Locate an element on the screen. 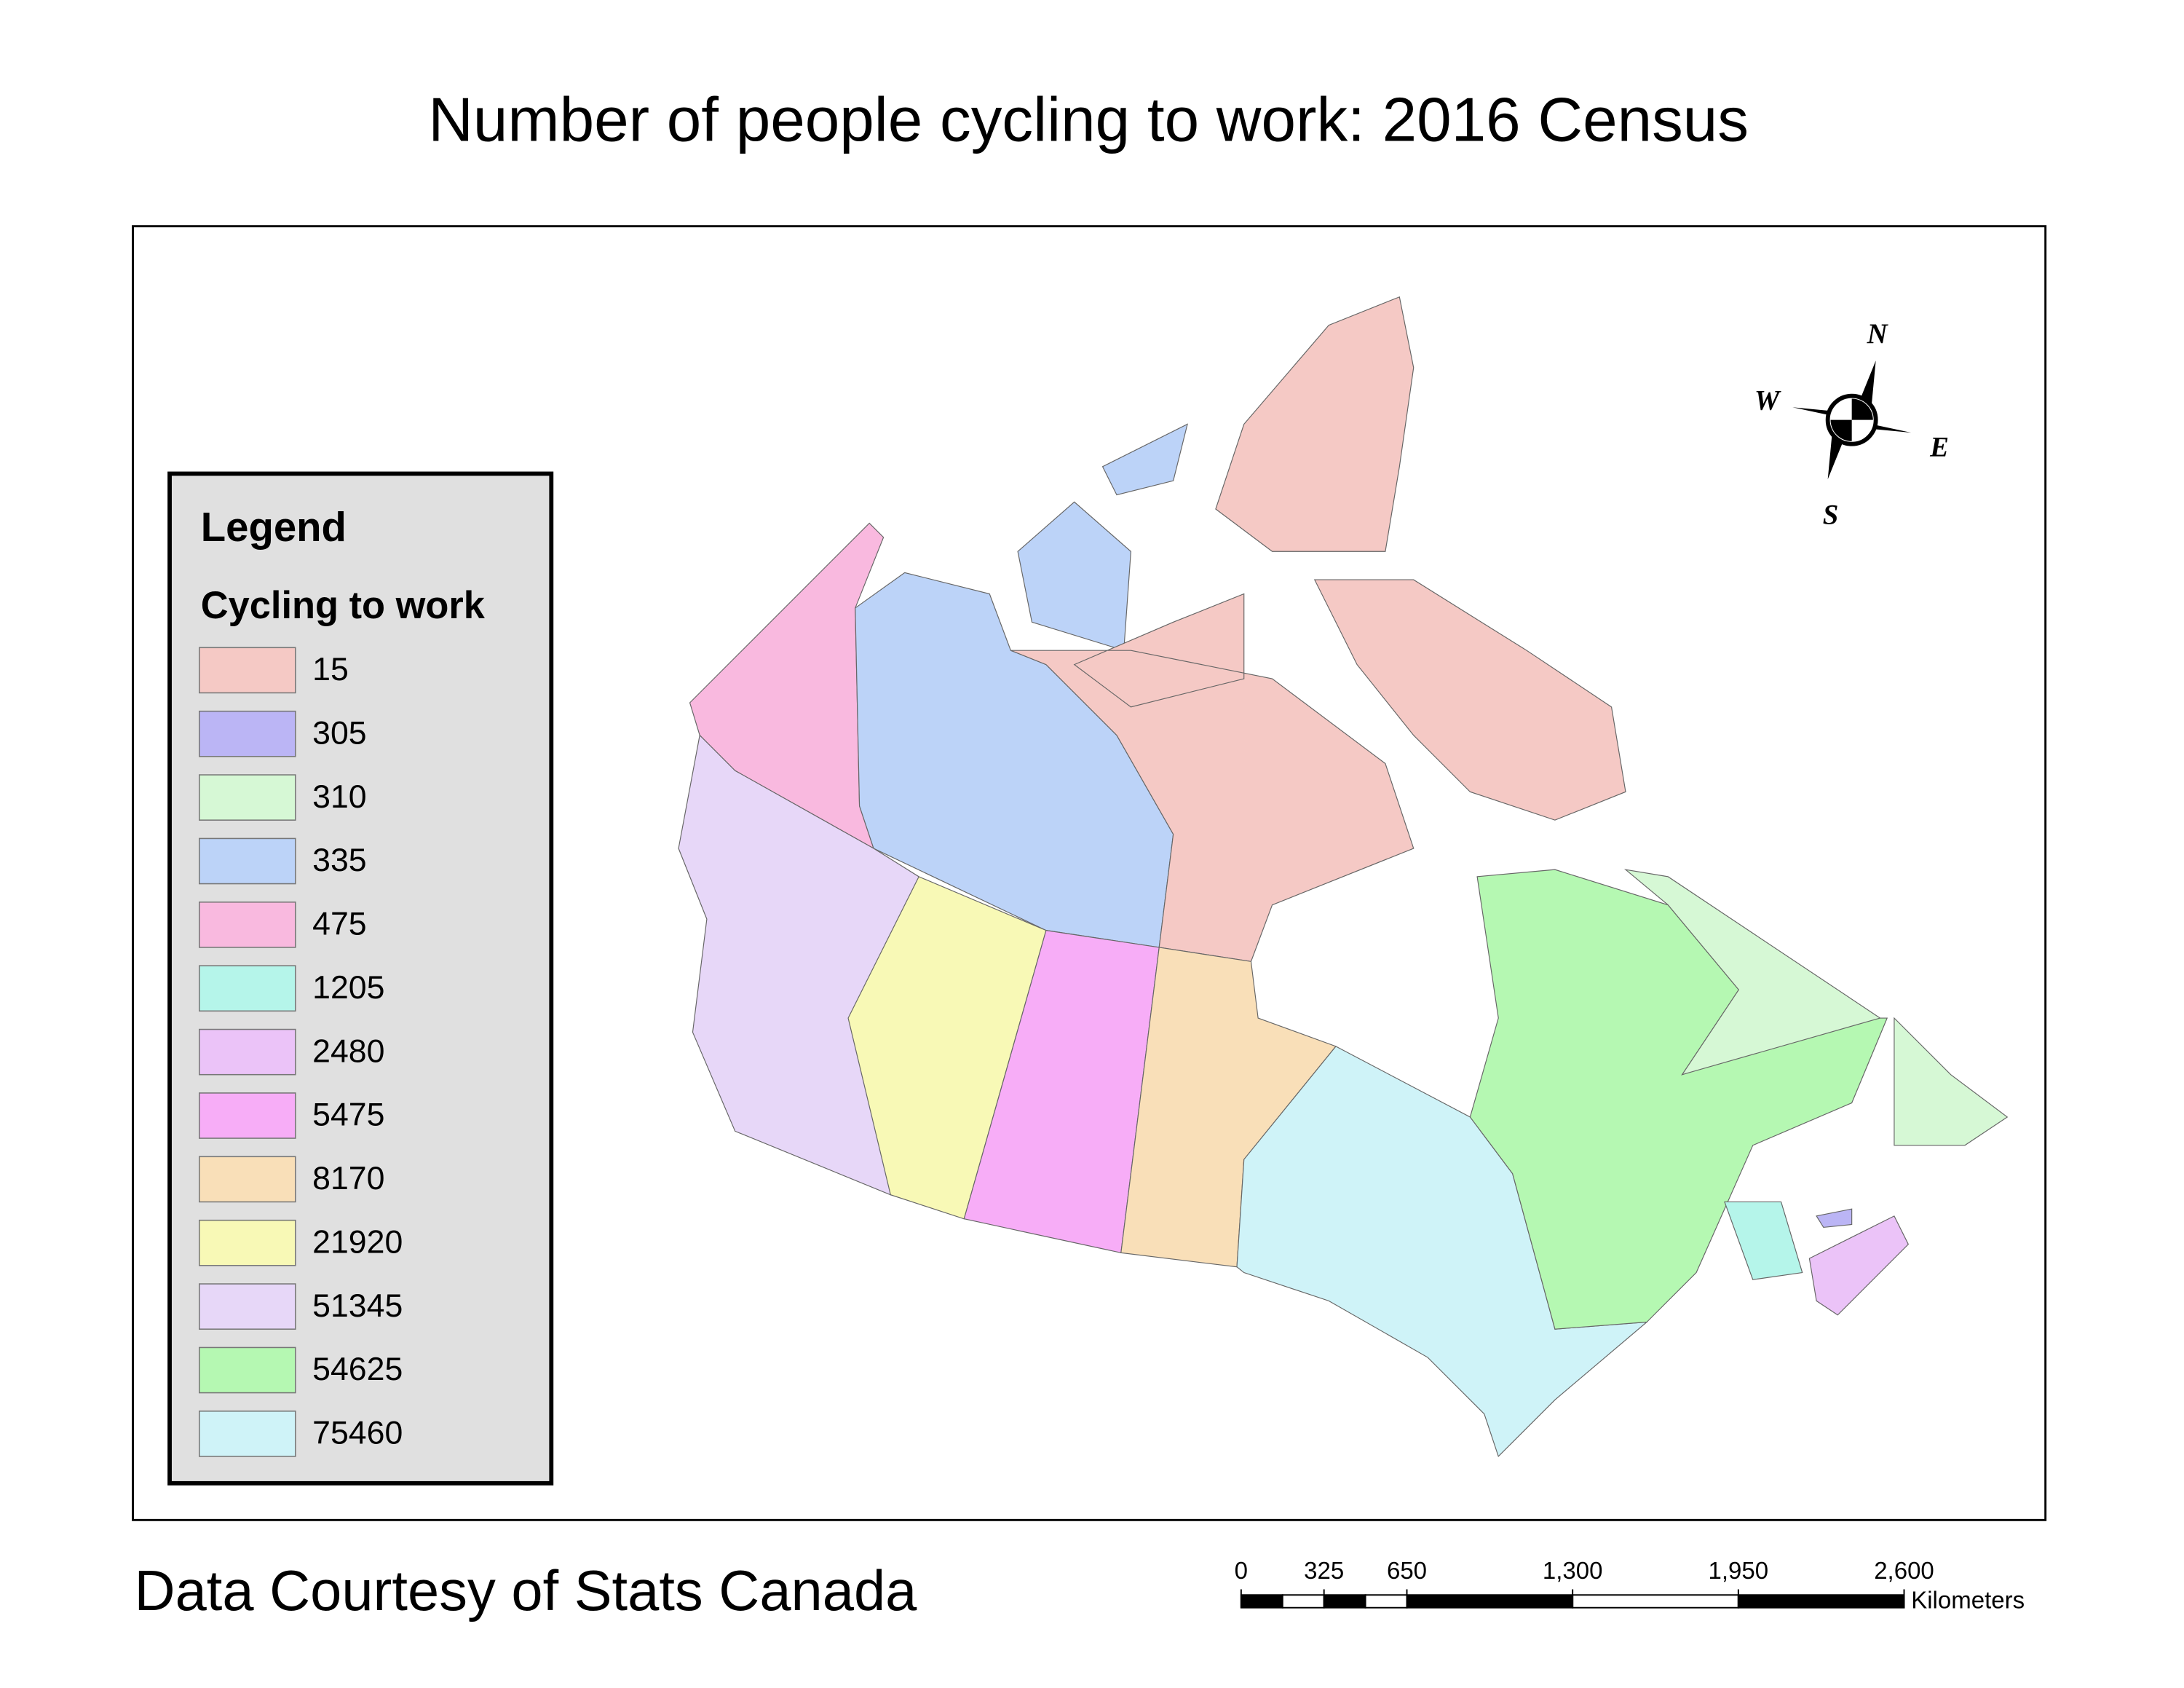 The image size is (2184, 1688). legend-label: 8170 is located at coordinates (348, 1178).